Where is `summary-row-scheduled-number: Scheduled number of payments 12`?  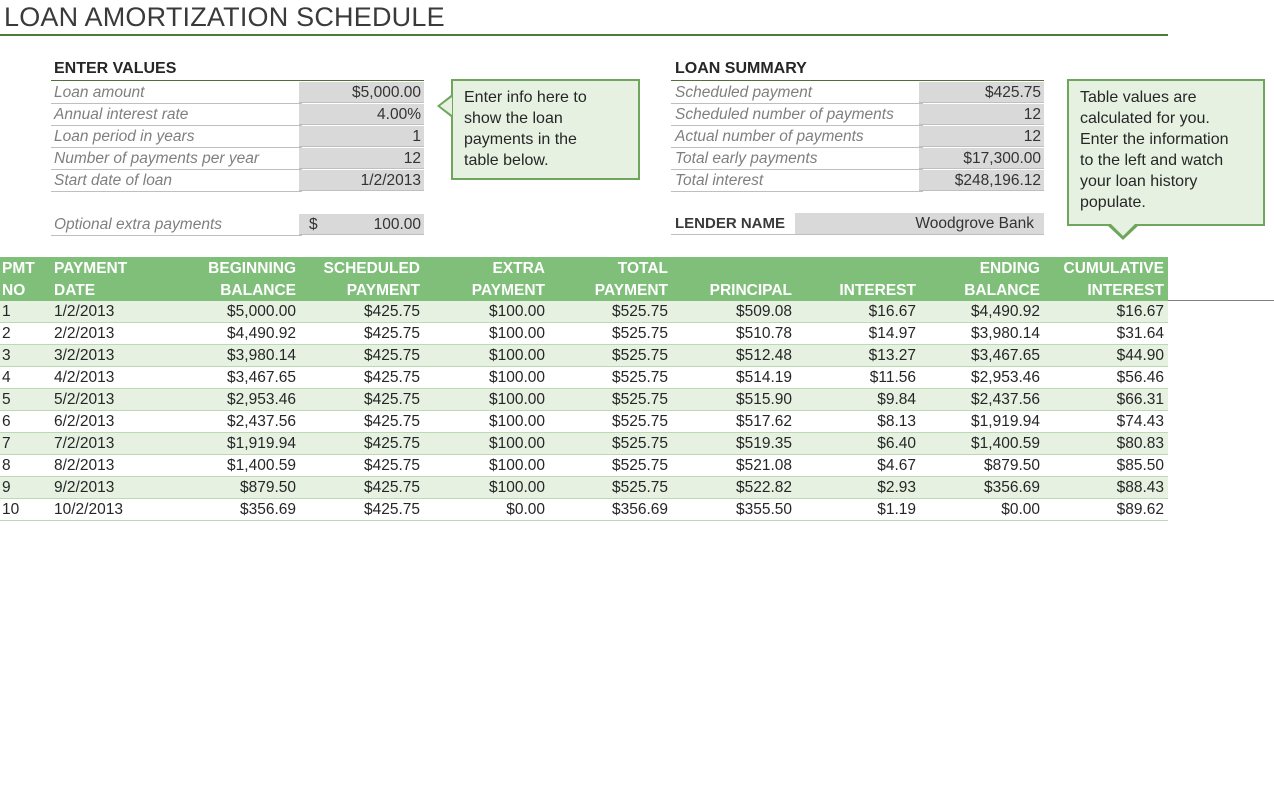
summary-row-scheduled-number: Scheduled number of payments 12 is located at coordinates (857, 115).